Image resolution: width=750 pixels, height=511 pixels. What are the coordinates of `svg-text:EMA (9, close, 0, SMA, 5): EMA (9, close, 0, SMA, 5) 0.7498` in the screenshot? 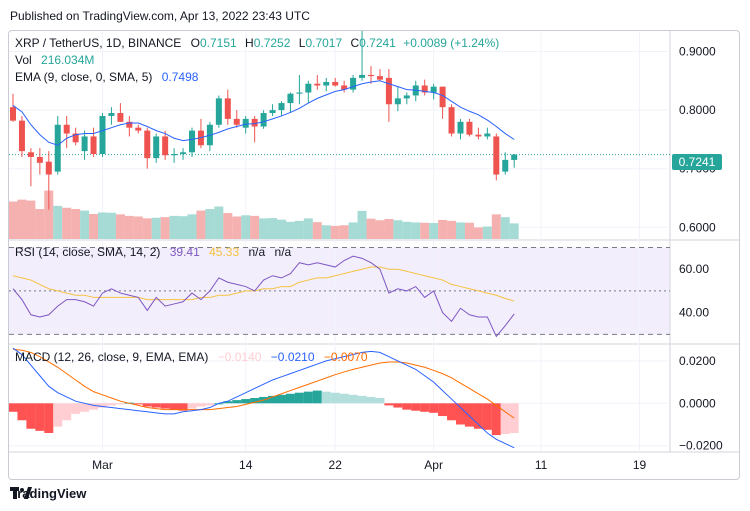 It's located at (107, 77).